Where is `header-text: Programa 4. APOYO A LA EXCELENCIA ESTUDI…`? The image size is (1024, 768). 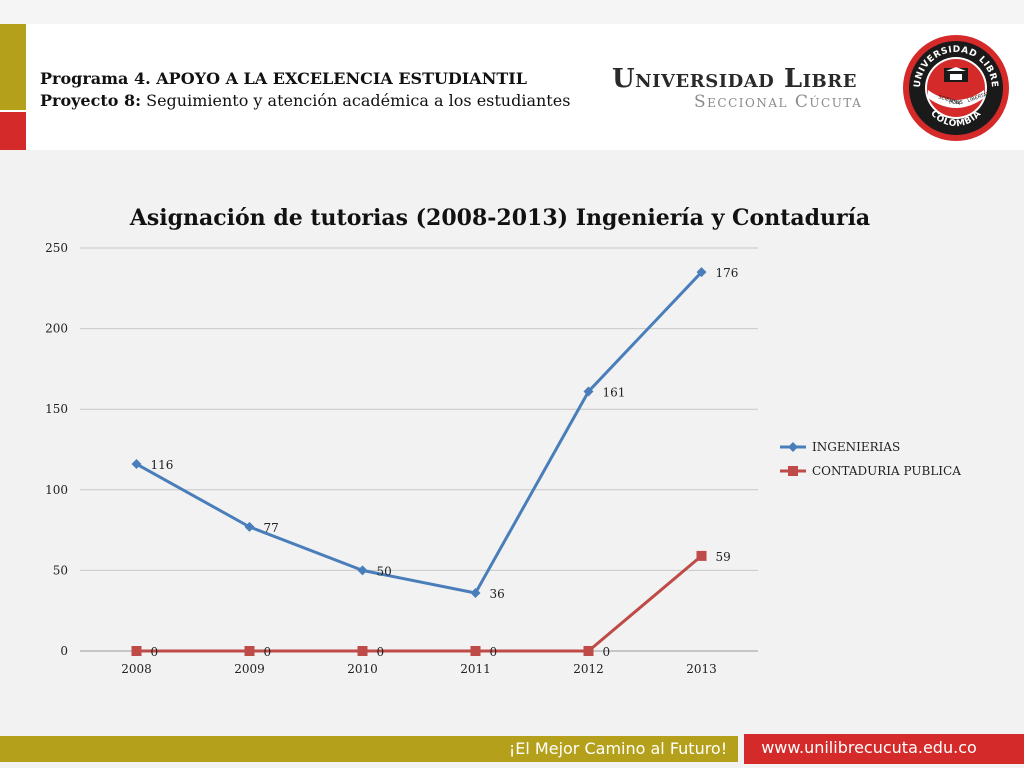 header-text: Programa 4. APOYO A LA EXCELENCIA ESTUDI… is located at coordinates (305, 90).